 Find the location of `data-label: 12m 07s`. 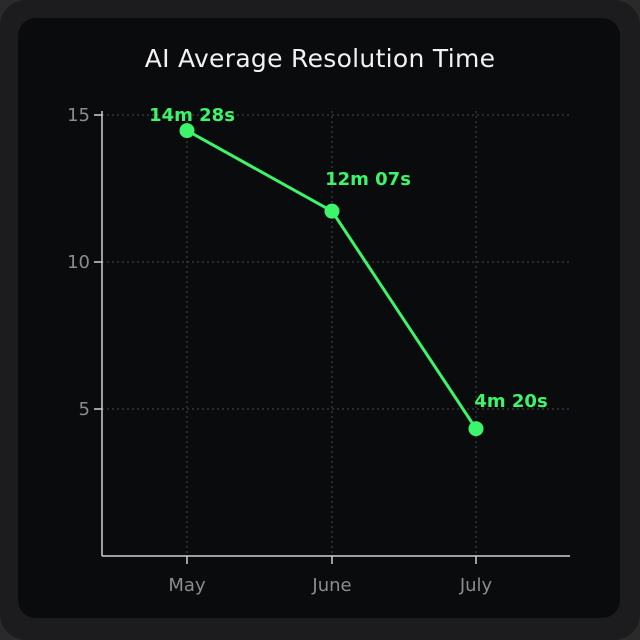

data-label: 12m 07s is located at coordinates (368, 179).